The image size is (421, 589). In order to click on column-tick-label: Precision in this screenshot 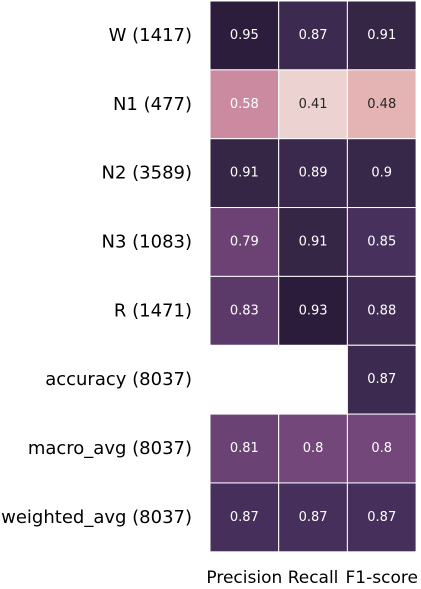, I will do `click(244, 578)`.